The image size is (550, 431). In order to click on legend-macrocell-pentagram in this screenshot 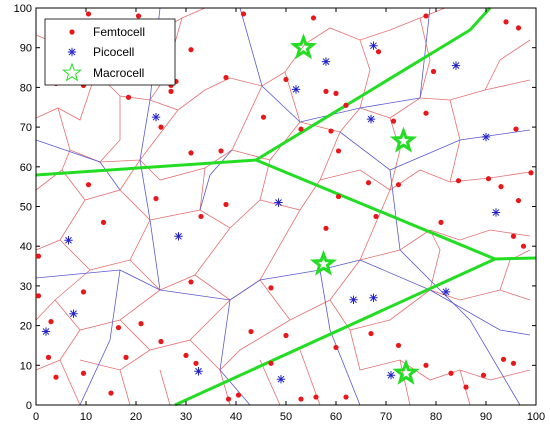, I will do `click(72, 72)`.